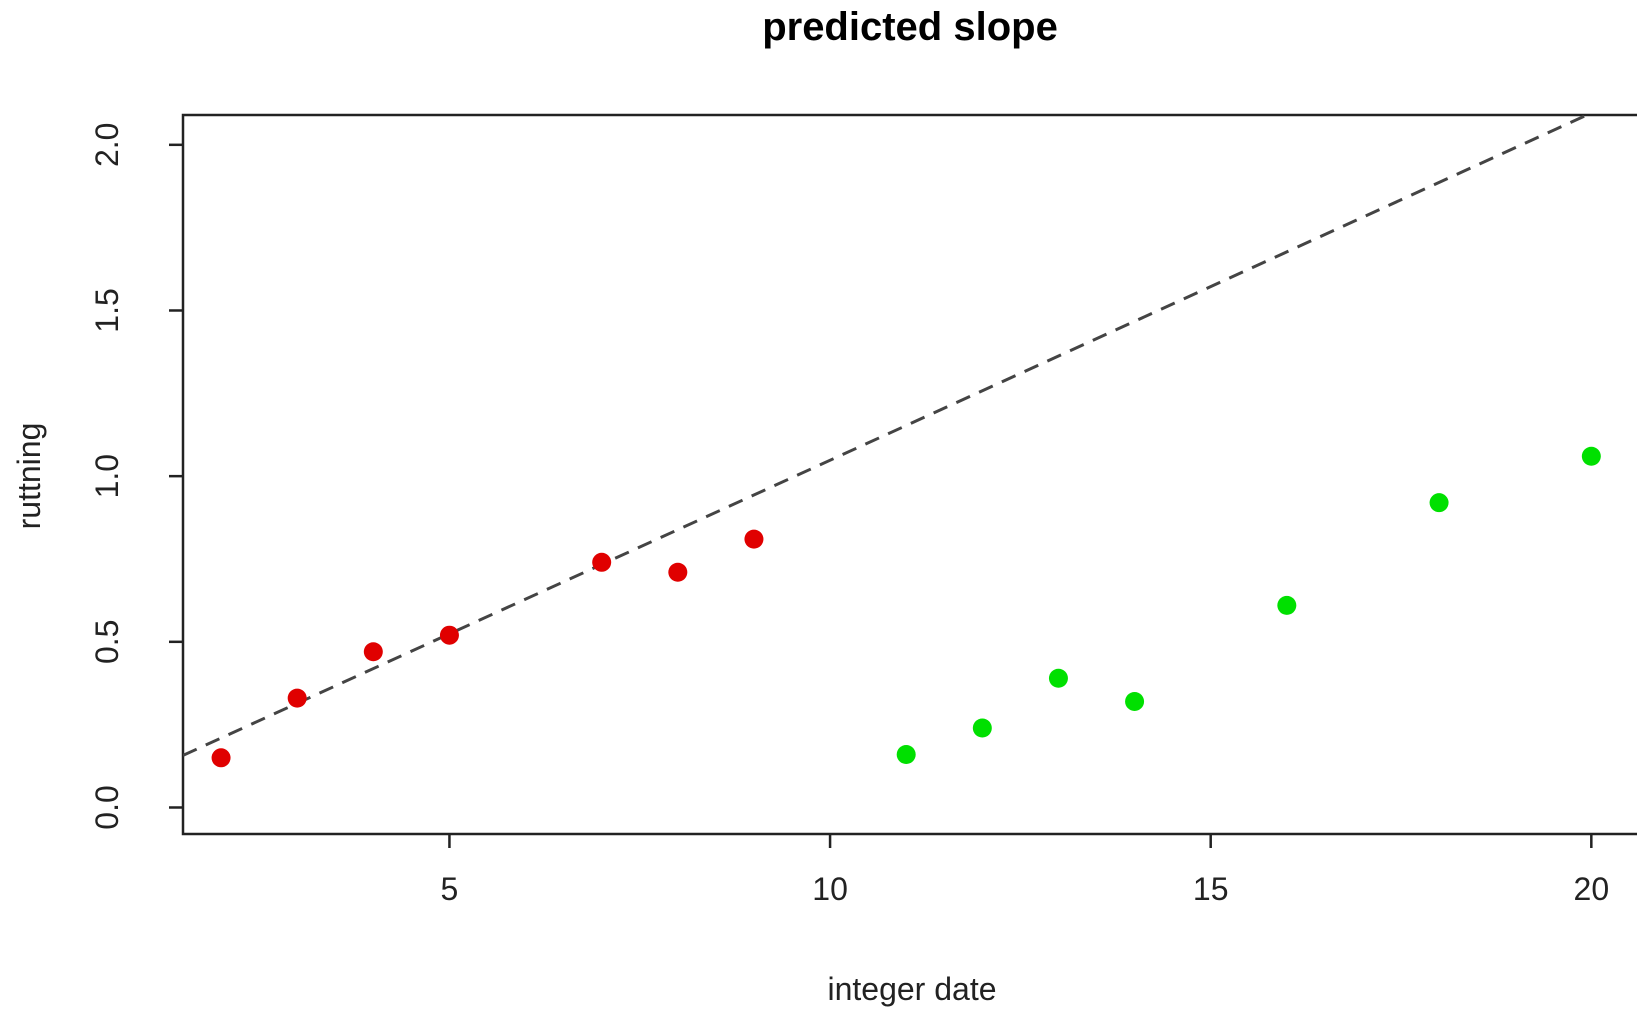 This screenshot has height=1015, width=1637. I want to click on x-tick-label-5: 5, so click(450, 889).